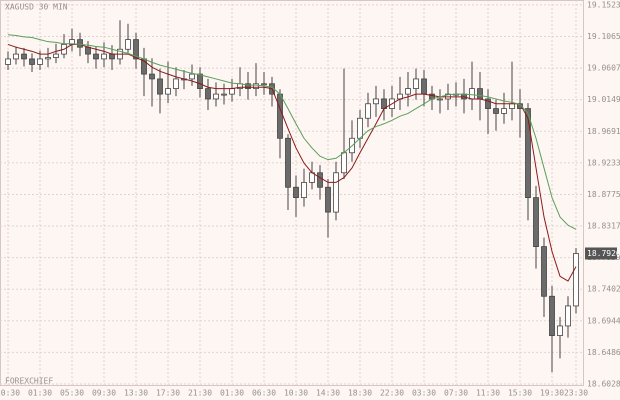 The width and height of the screenshot is (620, 400). I want to click on x-tick-label: 21:30, so click(200, 393).